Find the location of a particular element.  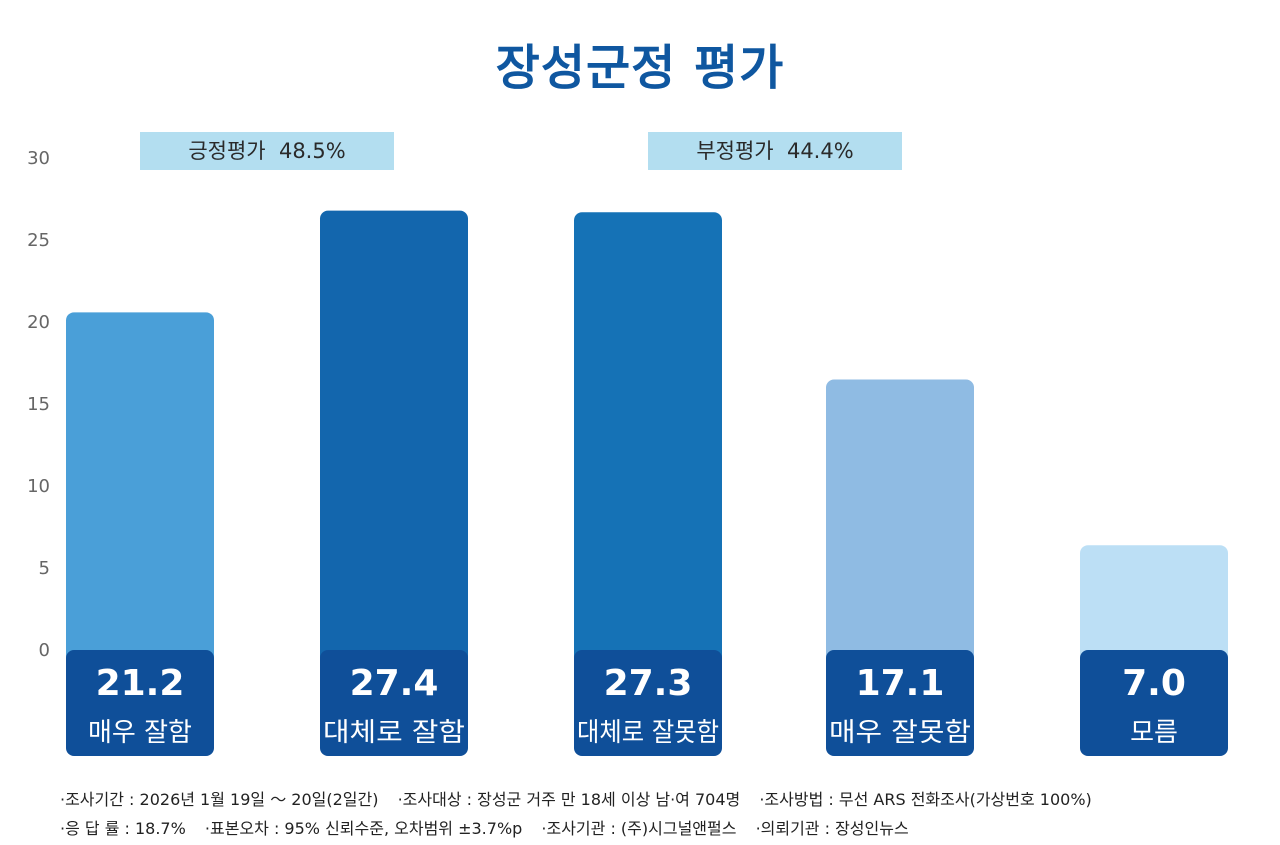

category-label: 매우 잘함 is located at coordinates (140, 733).